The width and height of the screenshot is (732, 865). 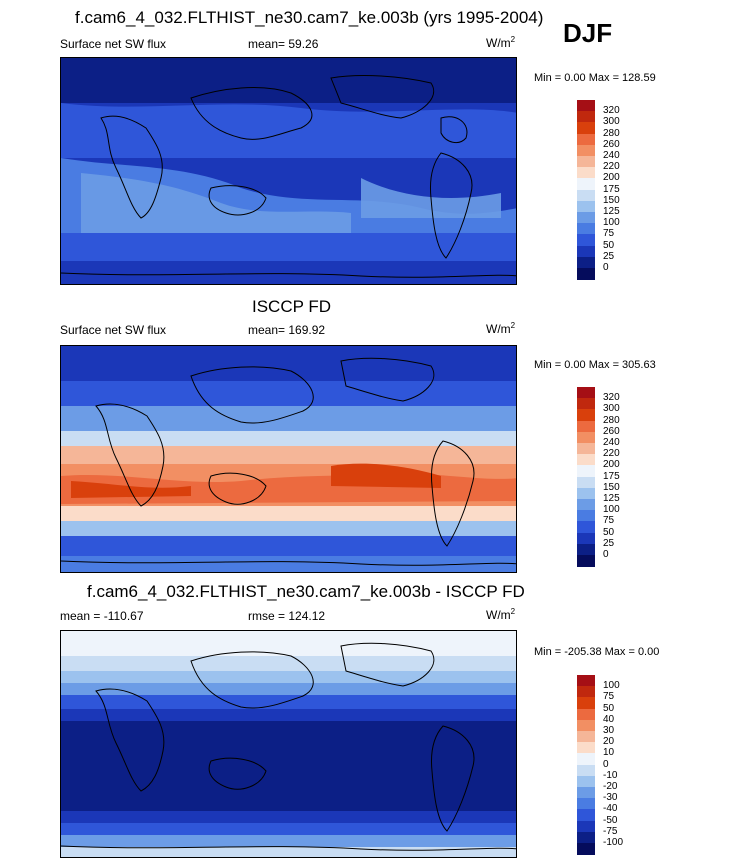 What do you see at coordinates (610, 786) in the screenshot?
I see `colorbar-tick-label: -20` at bounding box center [610, 786].